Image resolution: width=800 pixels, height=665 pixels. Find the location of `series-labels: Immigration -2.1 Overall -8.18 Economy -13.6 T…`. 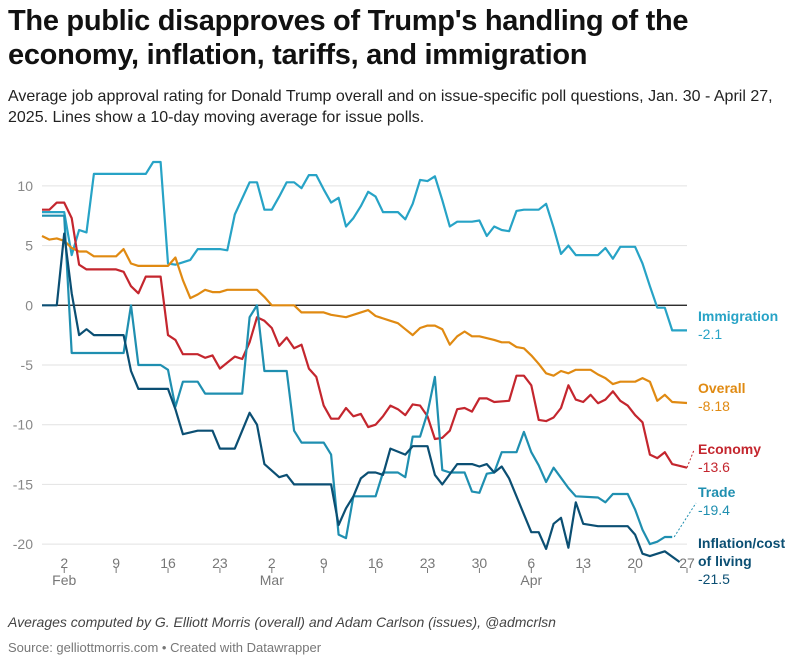

series-labels: Immigration -2.1 Overall -8.18 Economy -13.6 T… is located at coordinates (729, 447).